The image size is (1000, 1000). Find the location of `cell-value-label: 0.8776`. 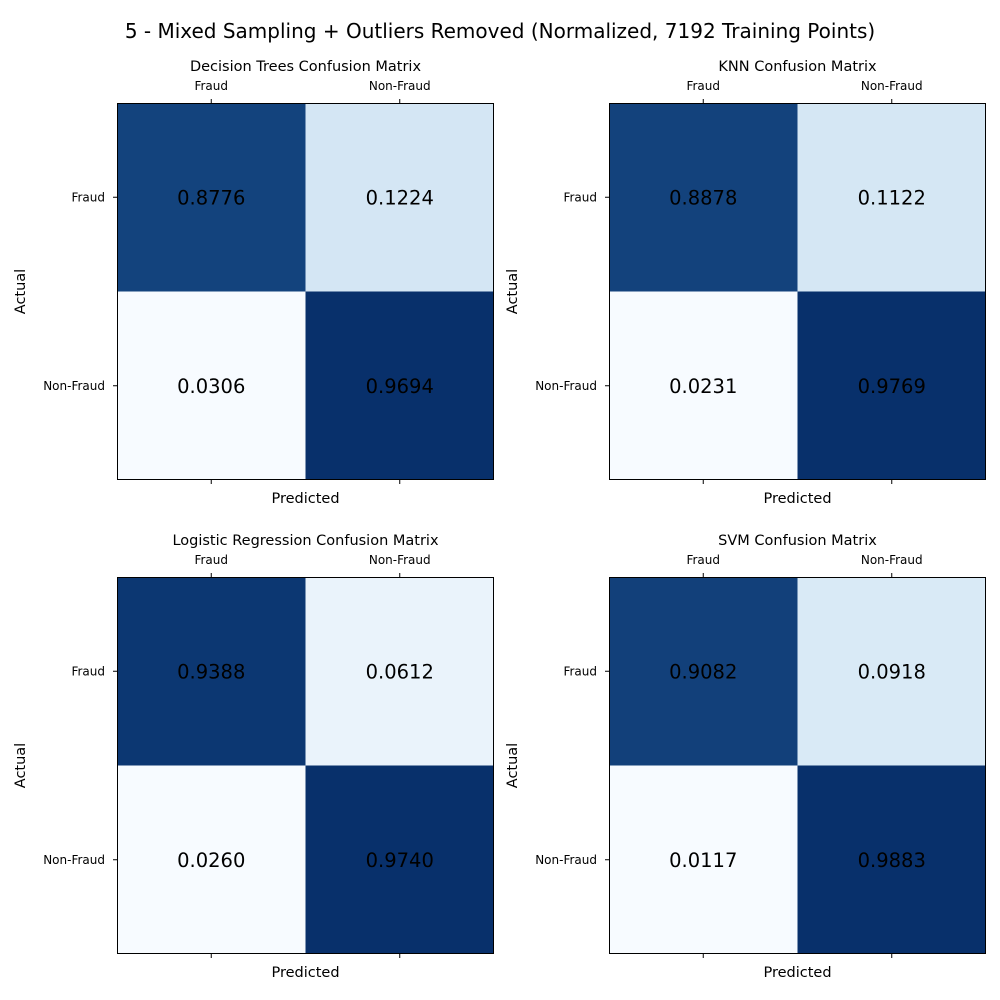

cell-value-label: 0.8776 is located at coordinates (211, 197).